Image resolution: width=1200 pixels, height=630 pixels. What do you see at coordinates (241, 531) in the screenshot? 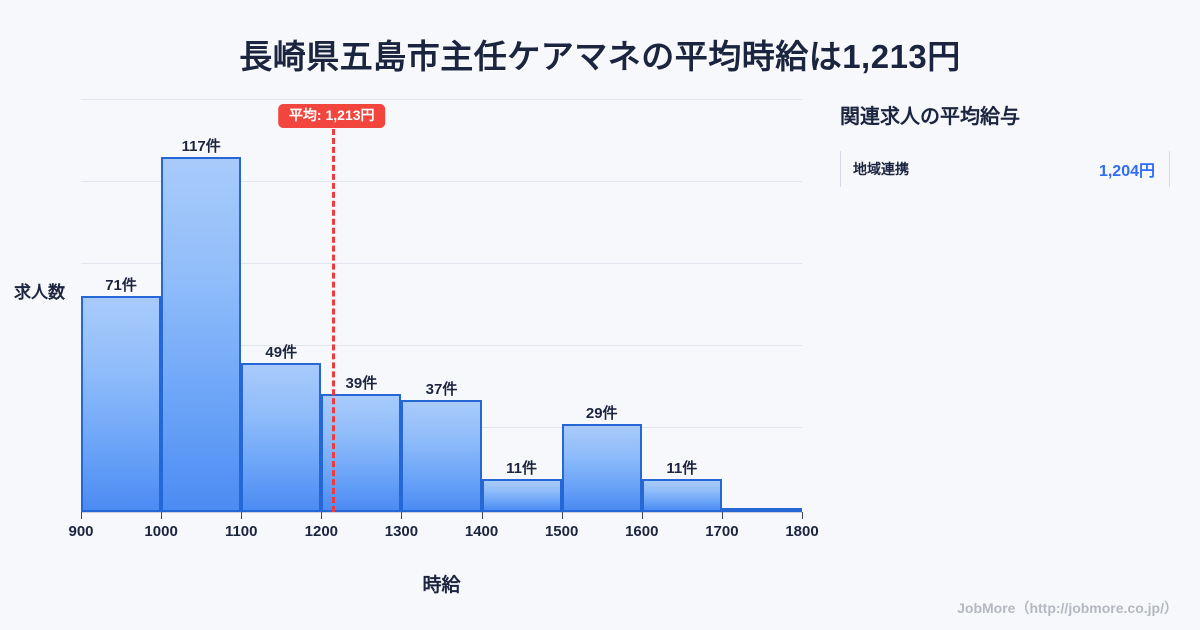
I see `tick-label-1100: 1100` at bounding box center [241, 531].